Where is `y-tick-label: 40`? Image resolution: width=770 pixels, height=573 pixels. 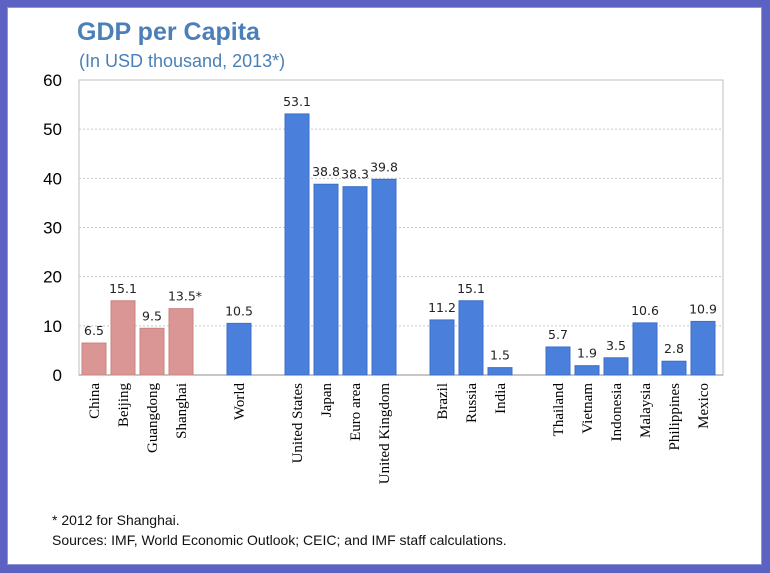
y-tick-label: 40 is located at coordinates (52, 178).